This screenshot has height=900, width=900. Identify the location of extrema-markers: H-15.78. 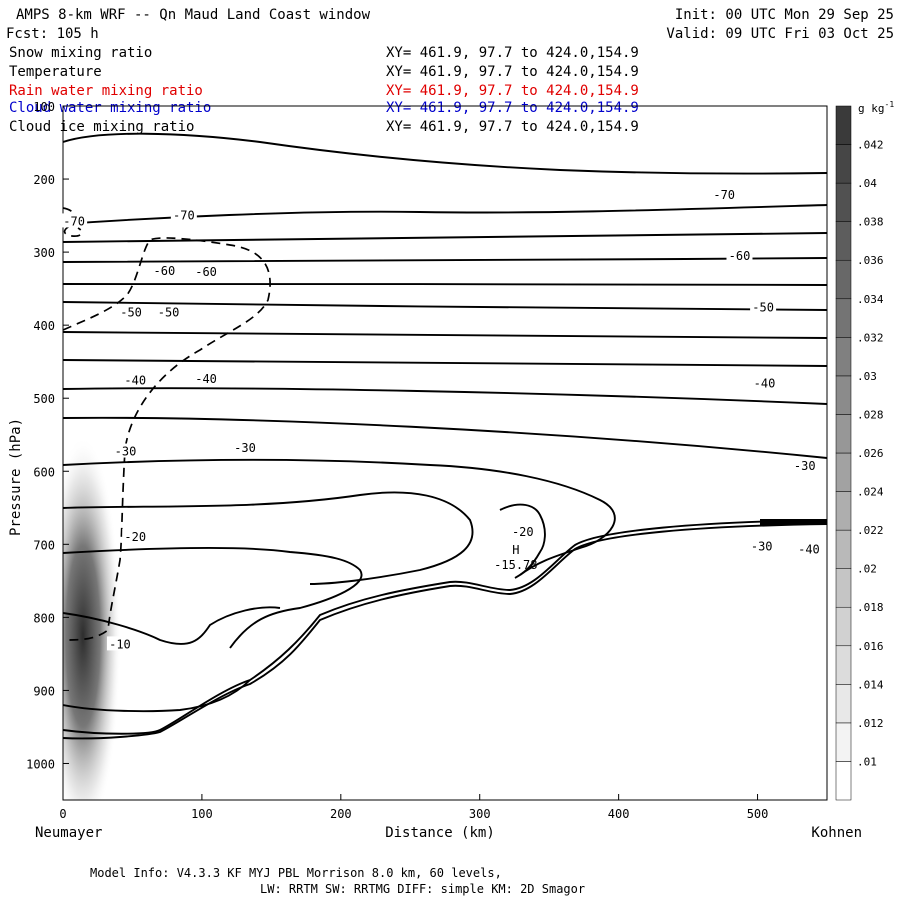
(515, 557).